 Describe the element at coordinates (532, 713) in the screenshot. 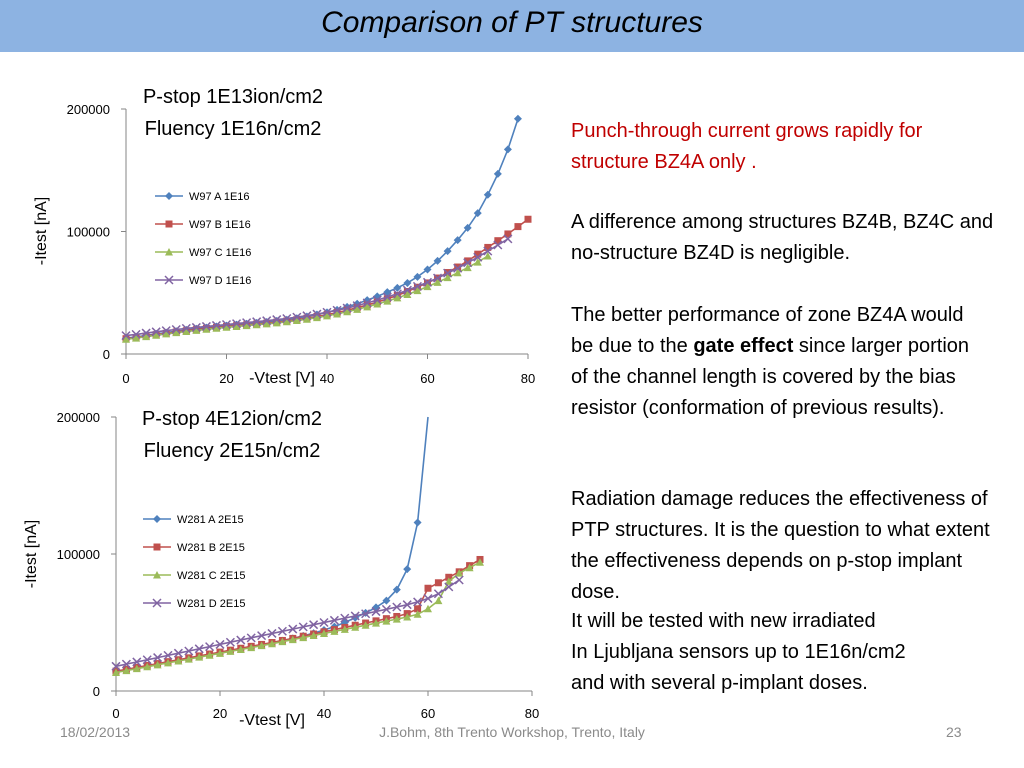

I see `x-tick-label: 80` at that location.